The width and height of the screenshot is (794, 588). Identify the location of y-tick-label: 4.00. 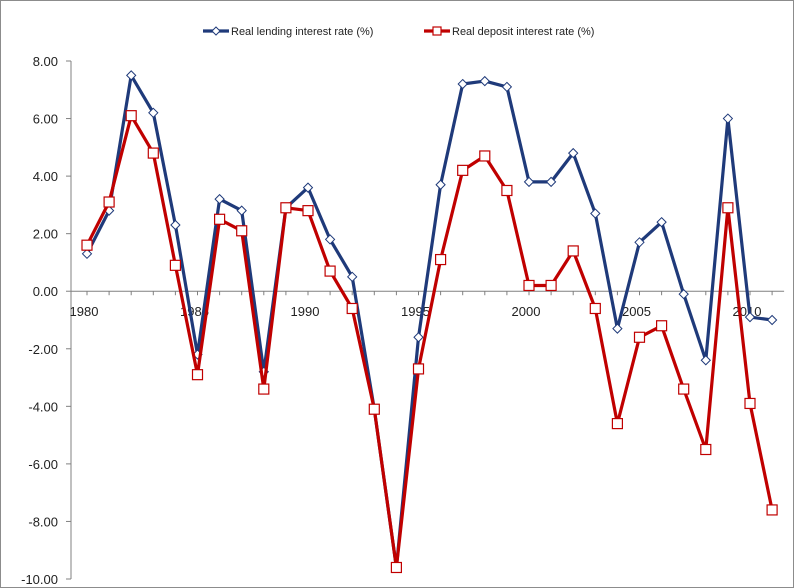
(45, 176).